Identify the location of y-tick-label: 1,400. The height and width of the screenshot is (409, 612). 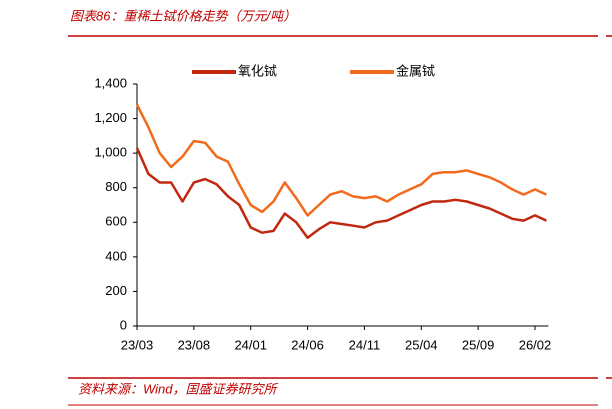
(110, 82).